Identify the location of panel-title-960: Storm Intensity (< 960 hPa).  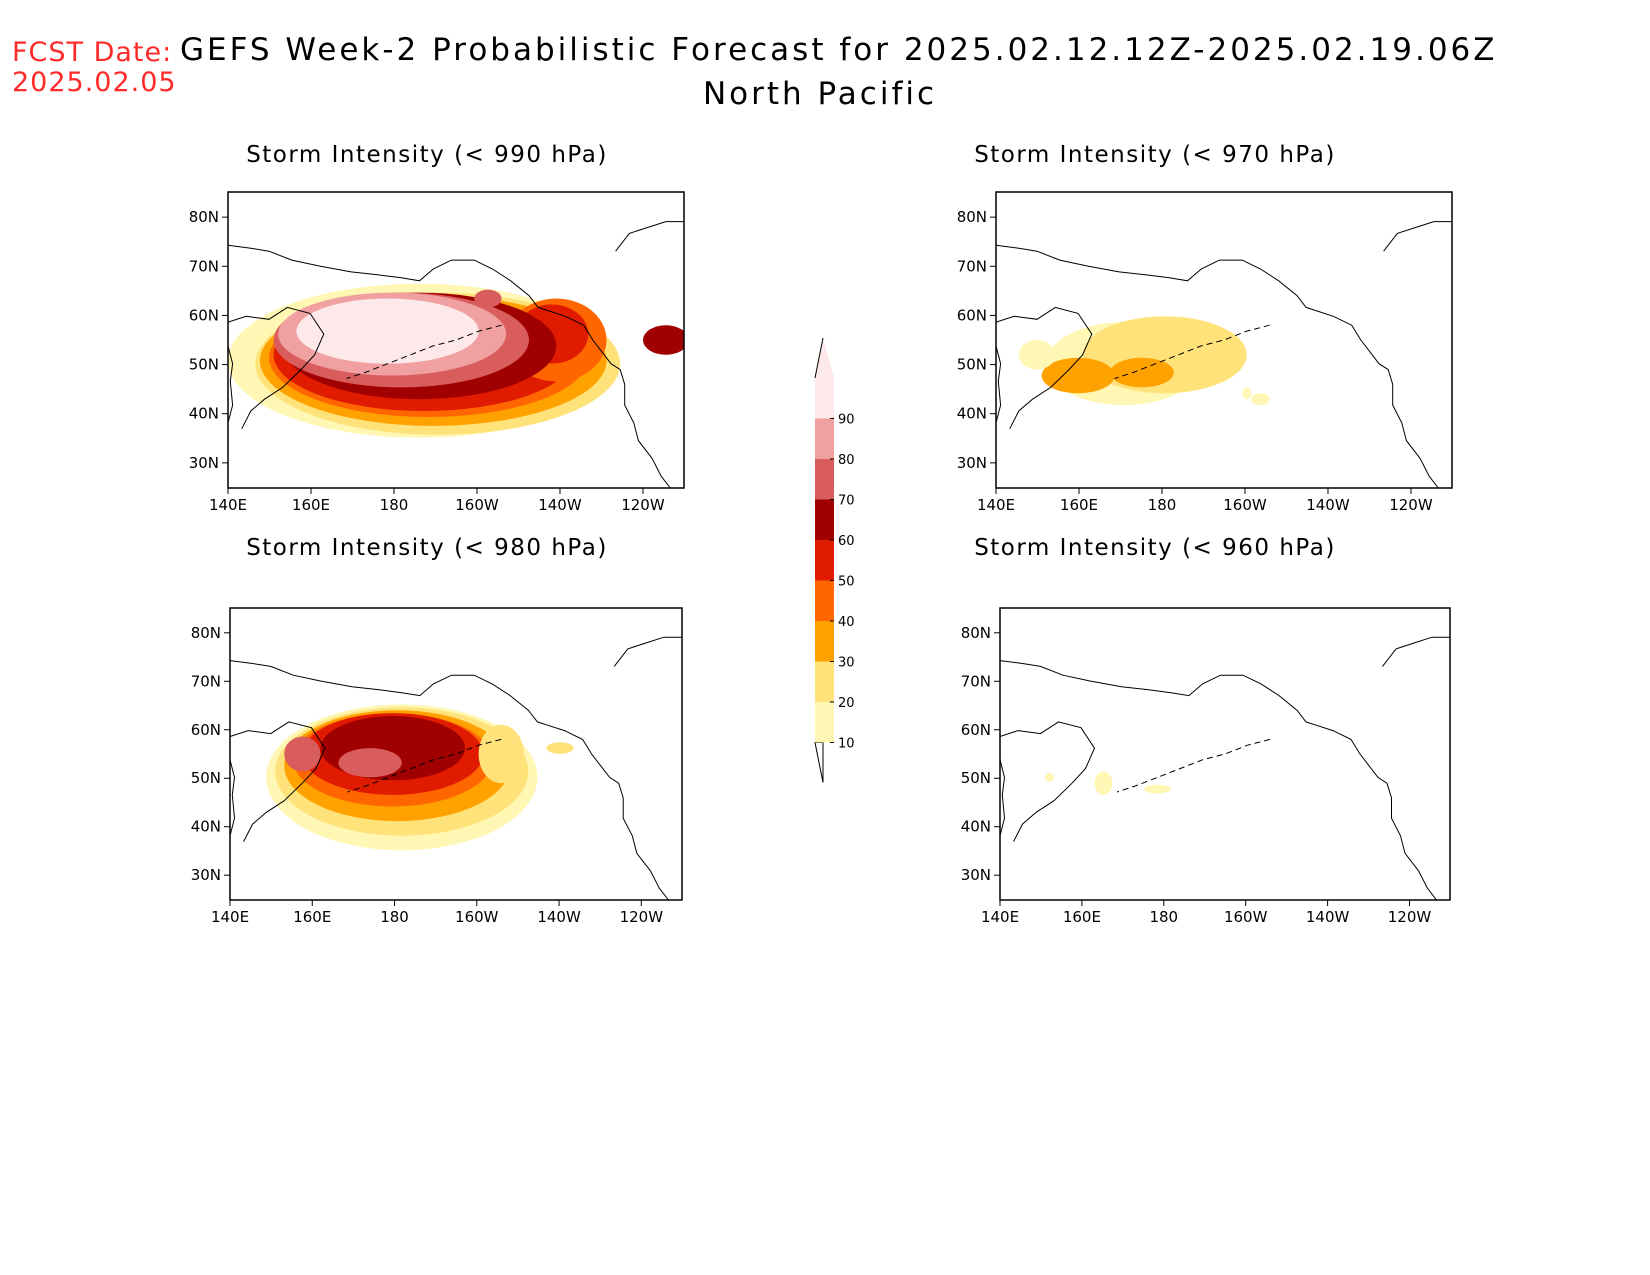
(1155, 548).